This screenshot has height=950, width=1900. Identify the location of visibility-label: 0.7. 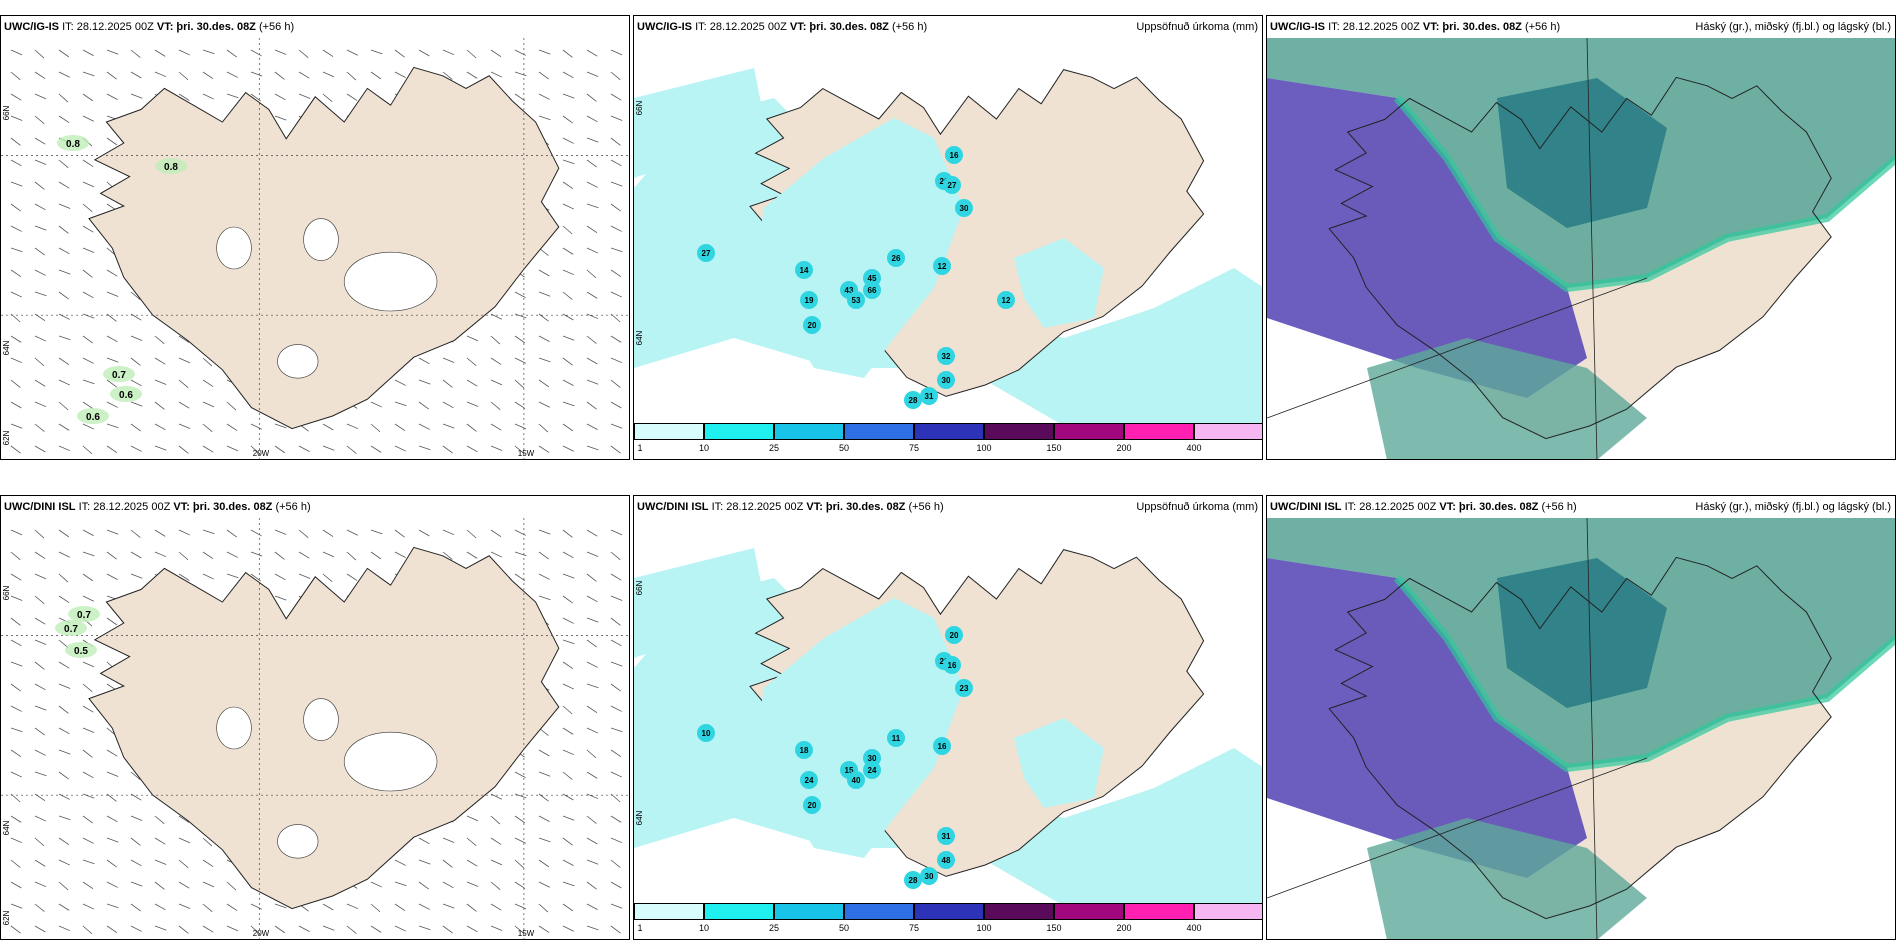
(71, 629).